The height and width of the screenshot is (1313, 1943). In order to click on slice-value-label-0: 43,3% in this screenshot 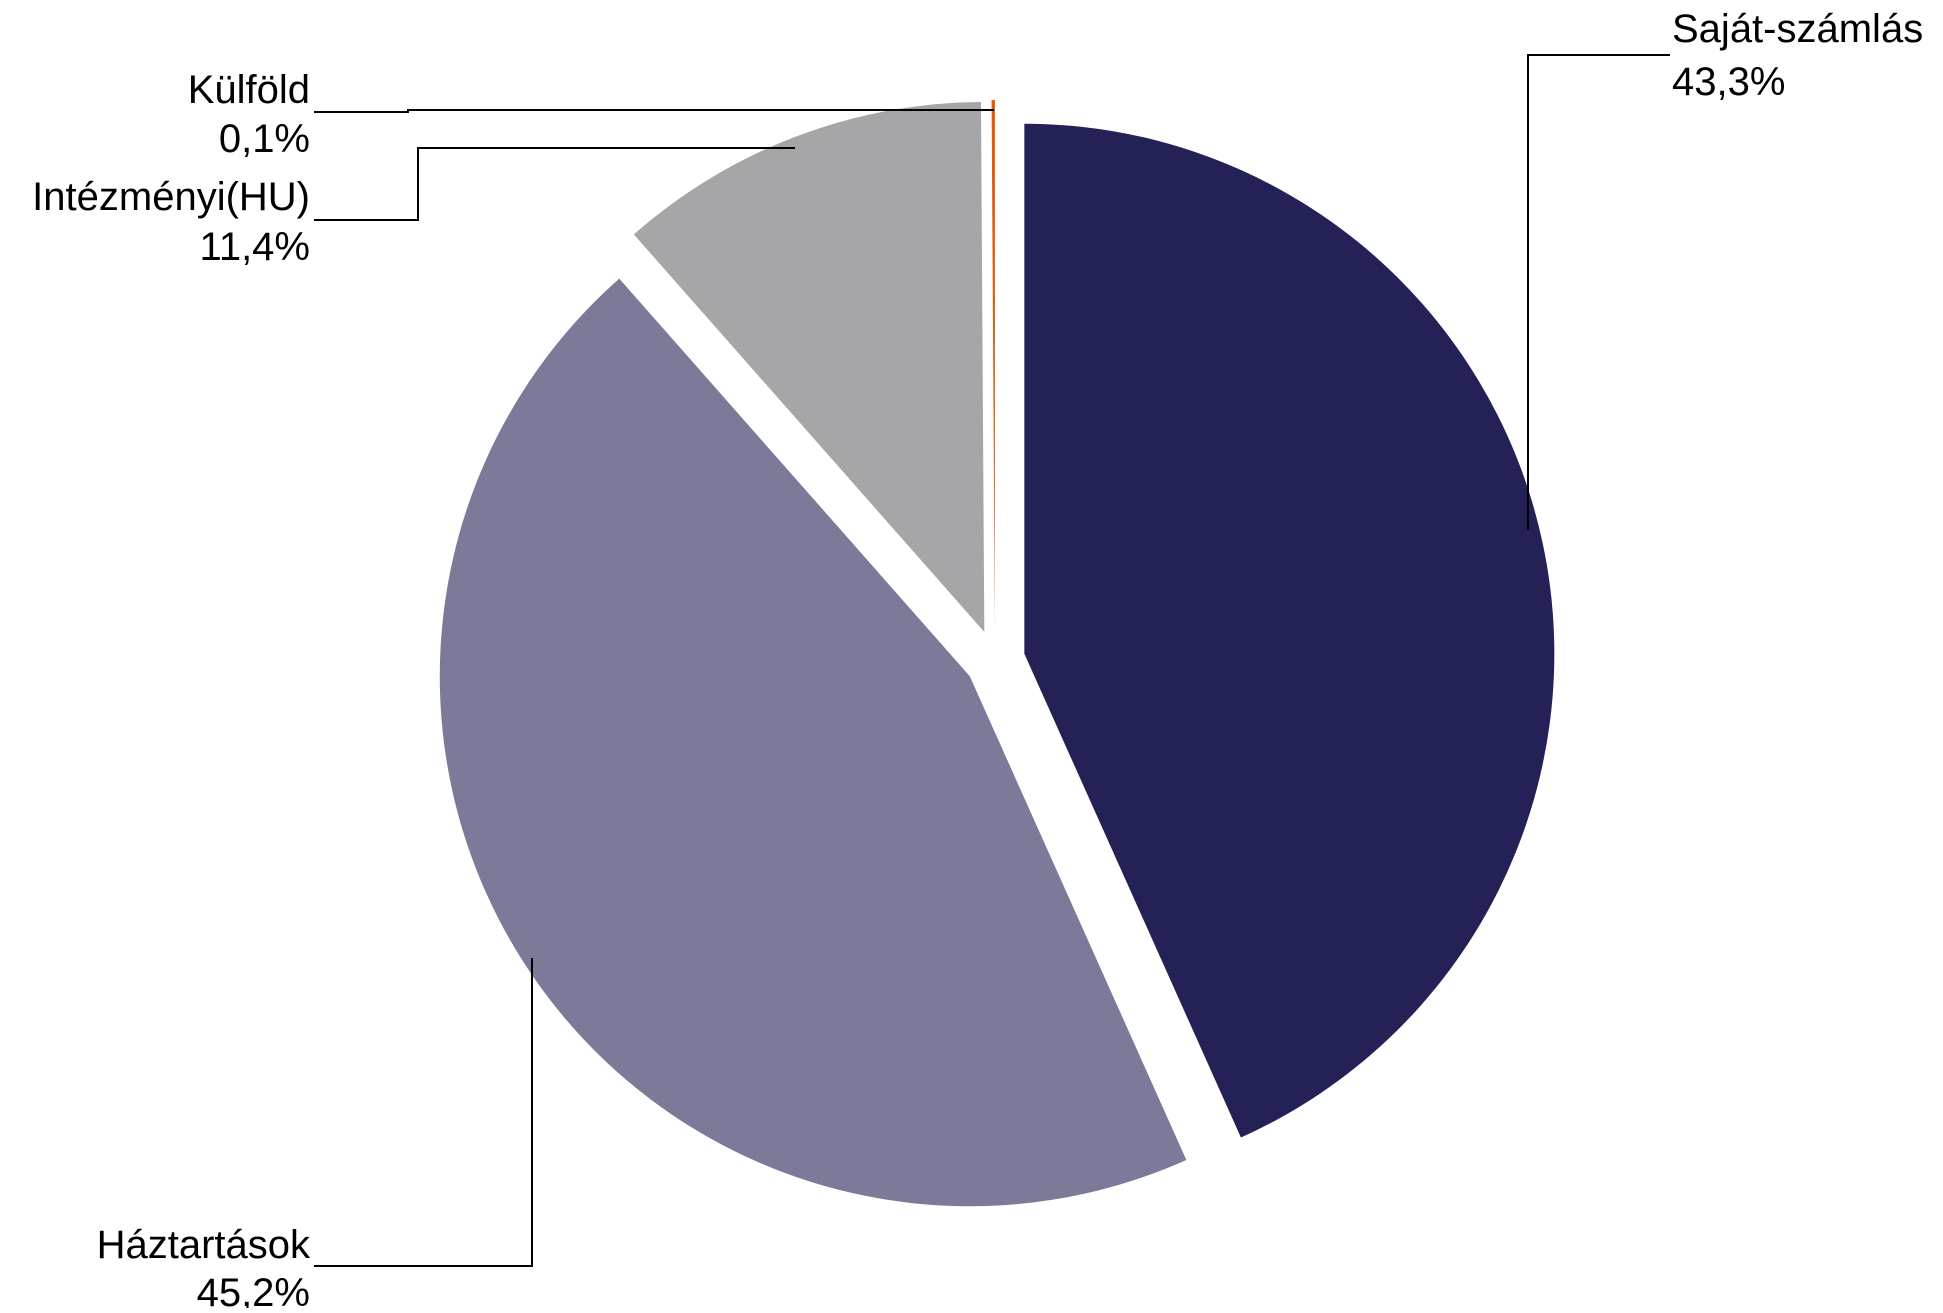, I will do `click(1728, 82)`.